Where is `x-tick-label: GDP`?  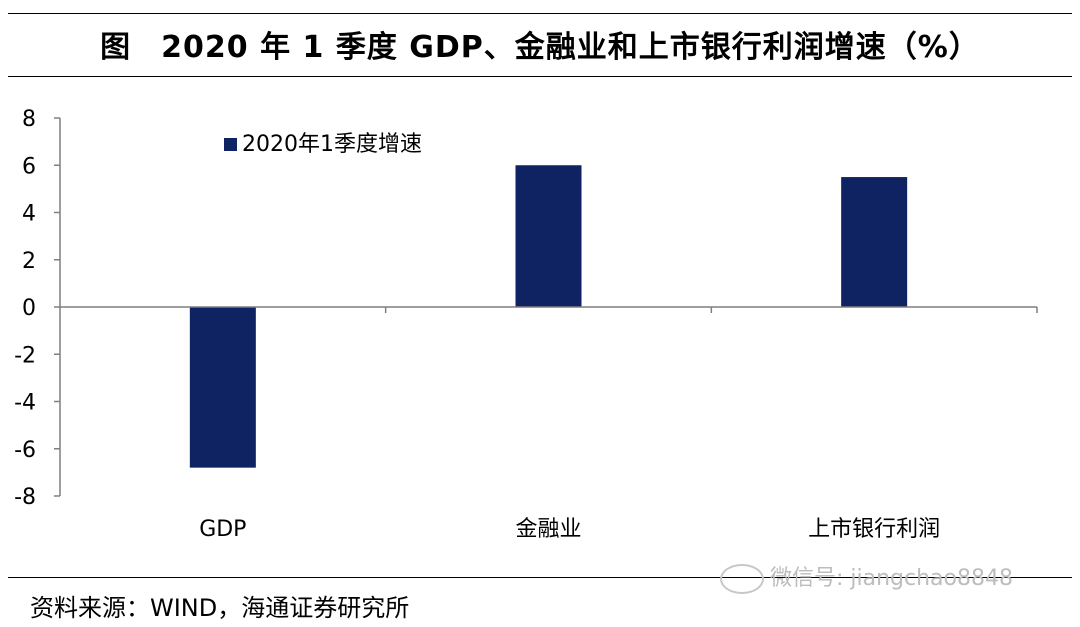 x-tick-label: GDP is located at coordinates (222, 529).